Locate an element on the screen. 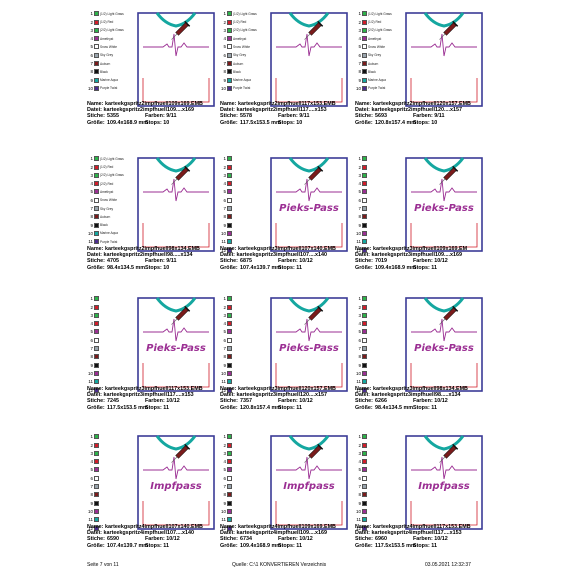 The width and height of the screenshot is (570, 570). swatch-name: Marine Aqua is located at coordinates (109, 233).